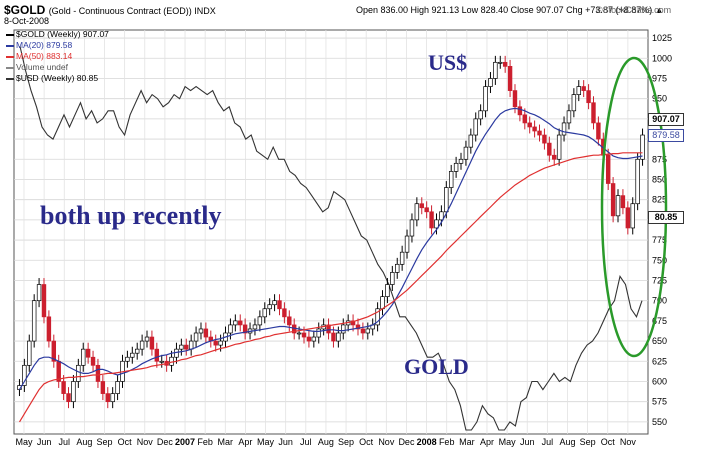 The height and width of the screenshot is (459, 720). I want to click on legend-gold-label: $GOLD (Weekly) 907.07, so click(62, 34).